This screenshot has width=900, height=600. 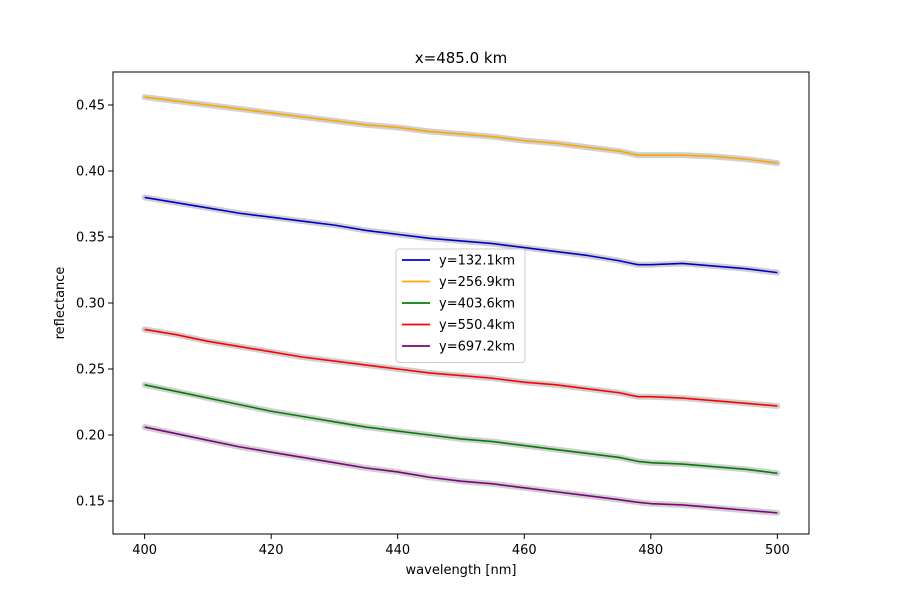 What do you see at coordinates (777, 550) in the screenshot?
I see `x-tick-label: 500` at bounding box center [777, 550].